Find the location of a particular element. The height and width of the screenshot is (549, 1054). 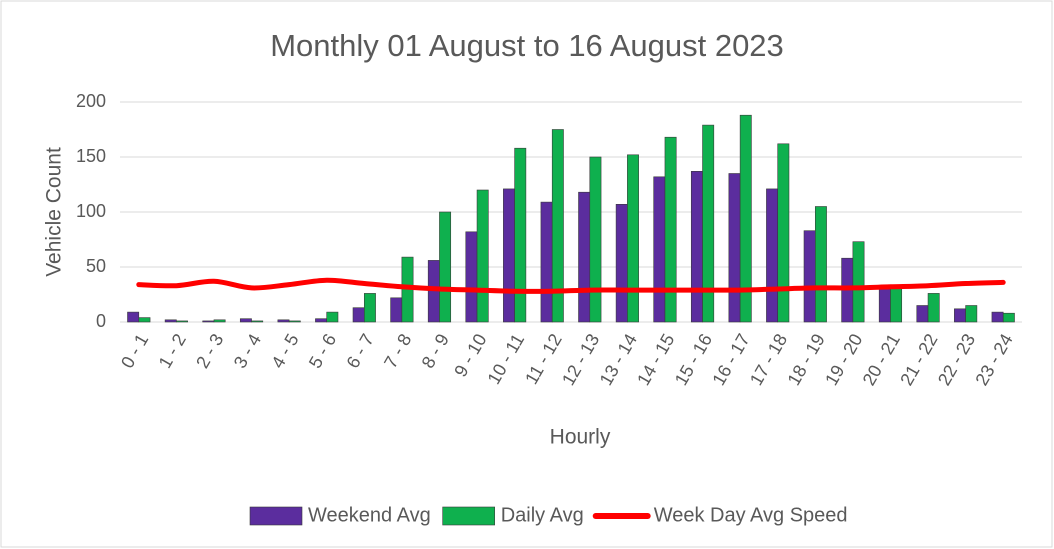

legend-label: Week Day Avg Speed is located at coordinates (751, 515).